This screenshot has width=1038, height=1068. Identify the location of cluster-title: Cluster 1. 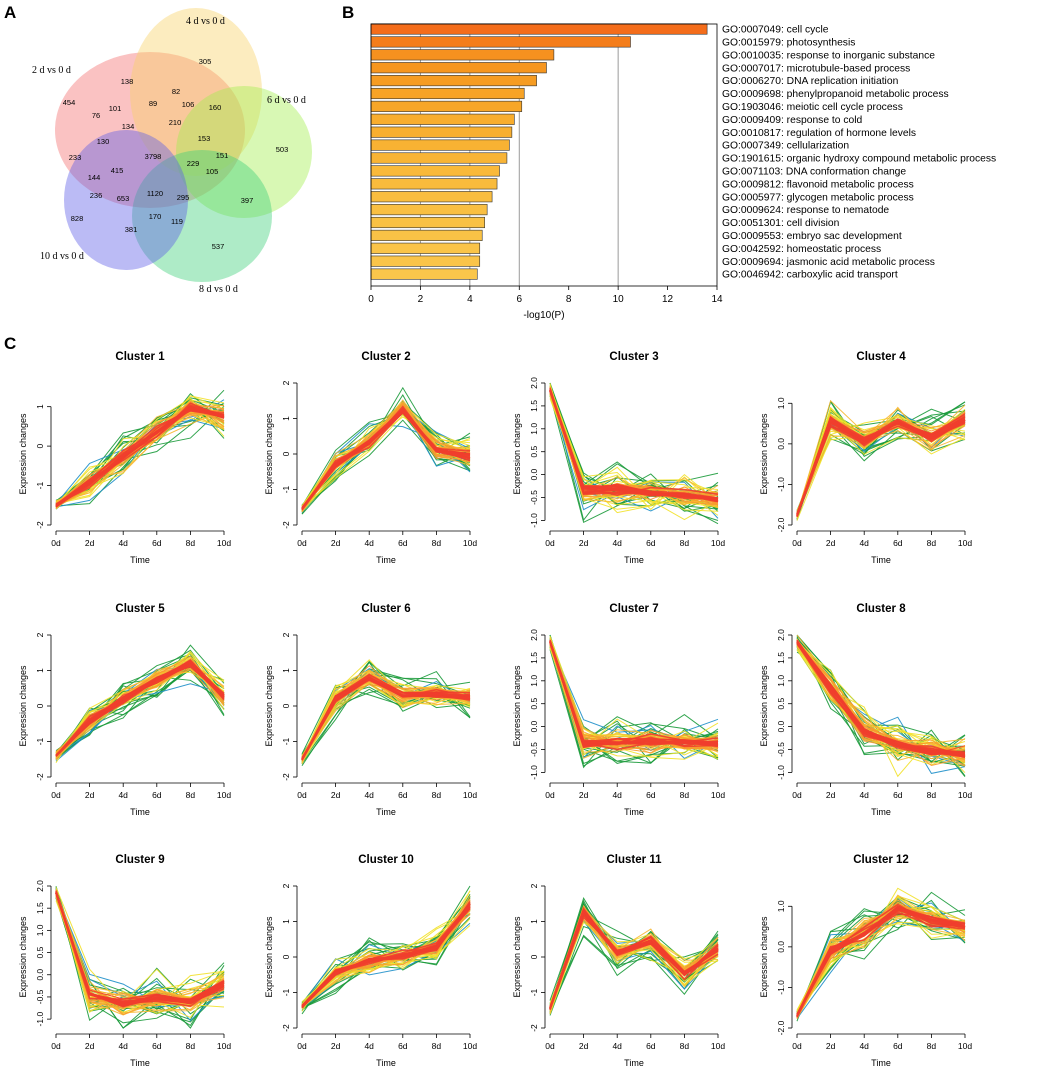
(140, 357).